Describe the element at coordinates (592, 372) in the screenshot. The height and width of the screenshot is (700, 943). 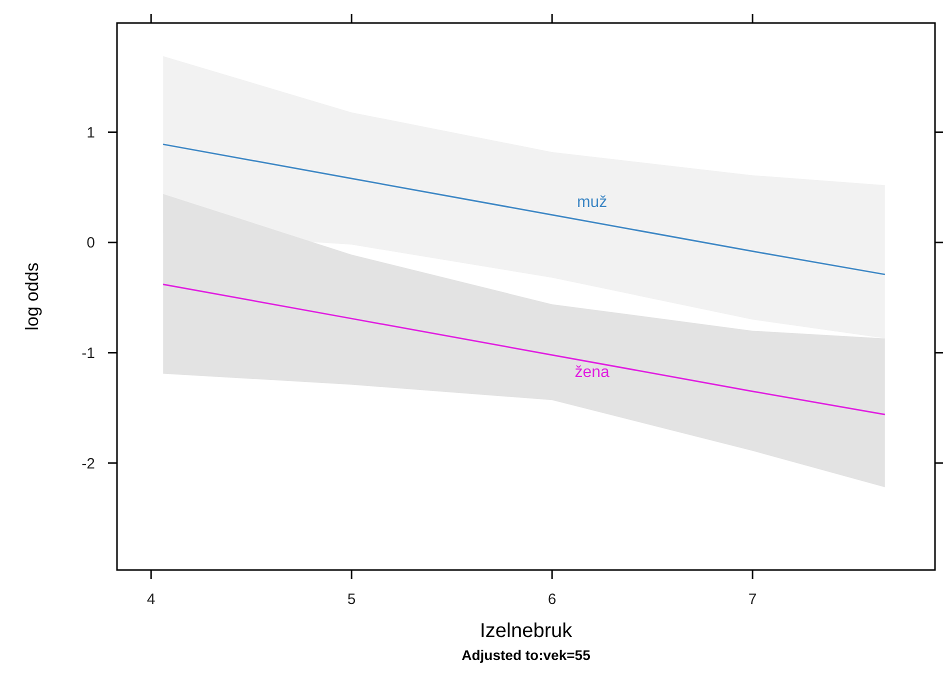
I see `series-label: žena` at that location.